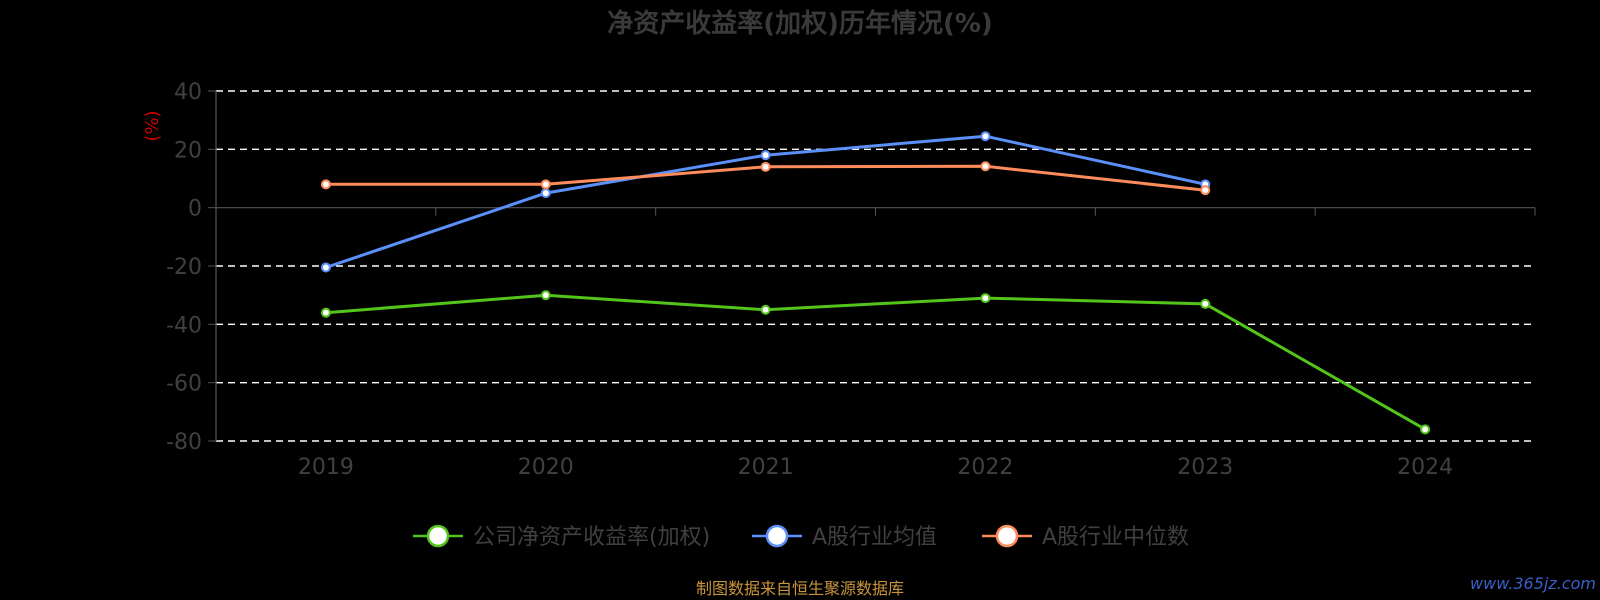 Image resolution: width=1600 pixels, height=600 pixels. What do you see at coordinates (766, 467) in the screenshot?
I see `x-tick-label: 2021` at bounding box center [766, 467].